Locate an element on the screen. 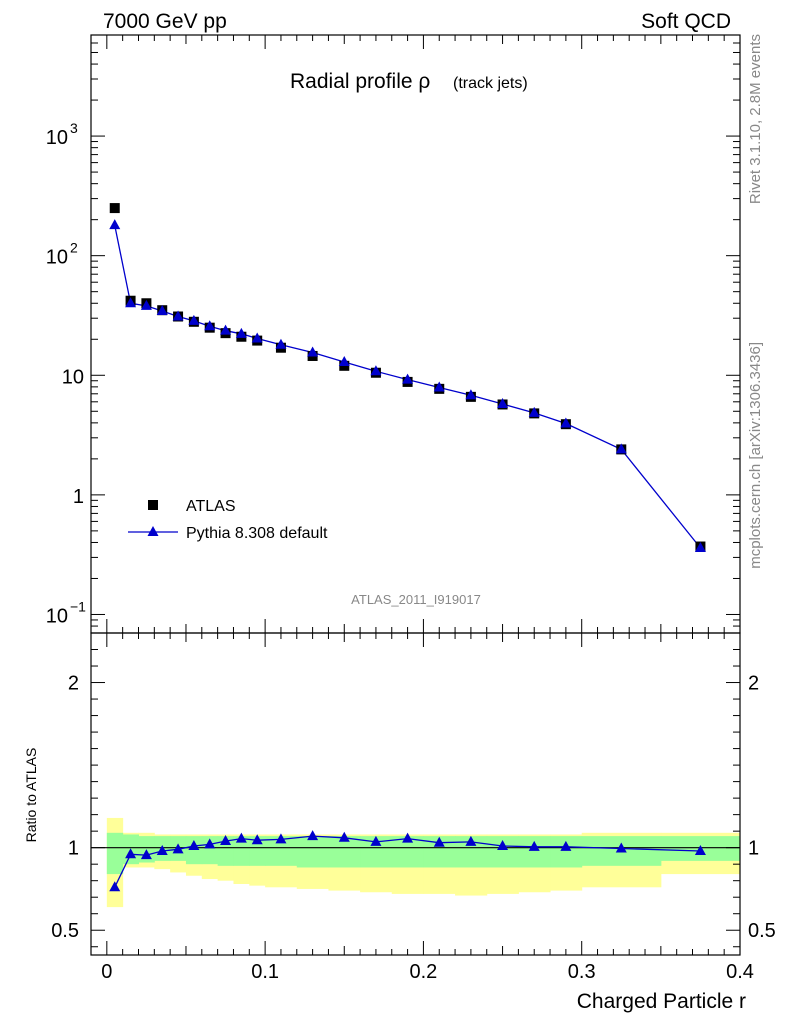 The image size is (786, 1024). ratio-y-tick-label-right: 1 is located at coordinates (753, 849).